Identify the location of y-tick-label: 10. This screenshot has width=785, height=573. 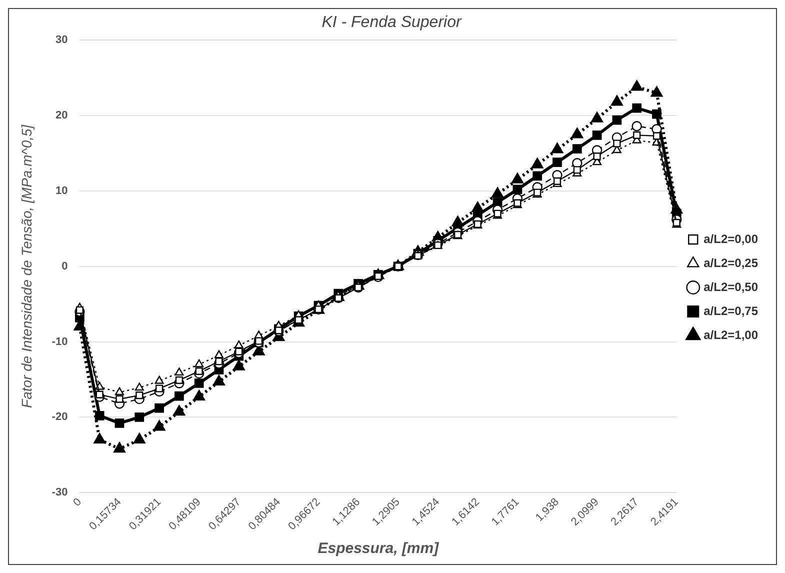
(61, 191).